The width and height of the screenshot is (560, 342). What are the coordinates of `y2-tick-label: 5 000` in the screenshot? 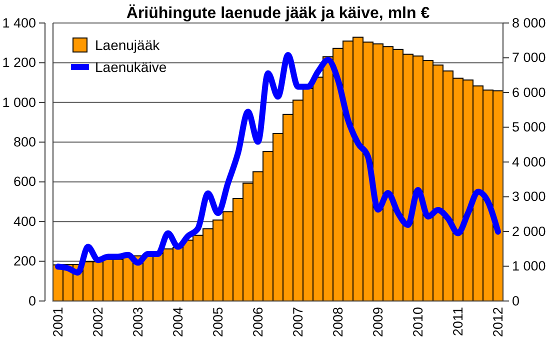 It's located at (529, 127).